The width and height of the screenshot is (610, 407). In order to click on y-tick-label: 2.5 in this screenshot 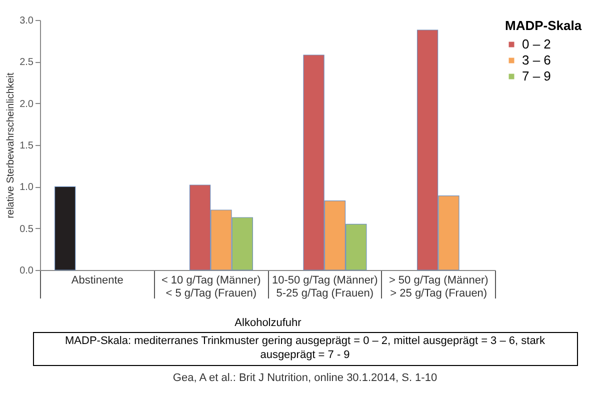, I will do `click(27, 62)`.